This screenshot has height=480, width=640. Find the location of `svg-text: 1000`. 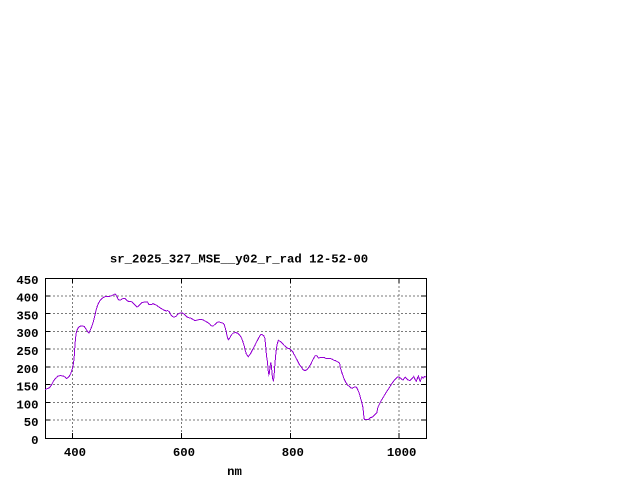

svg-text: 1000 is located at coordinates (402, 453).